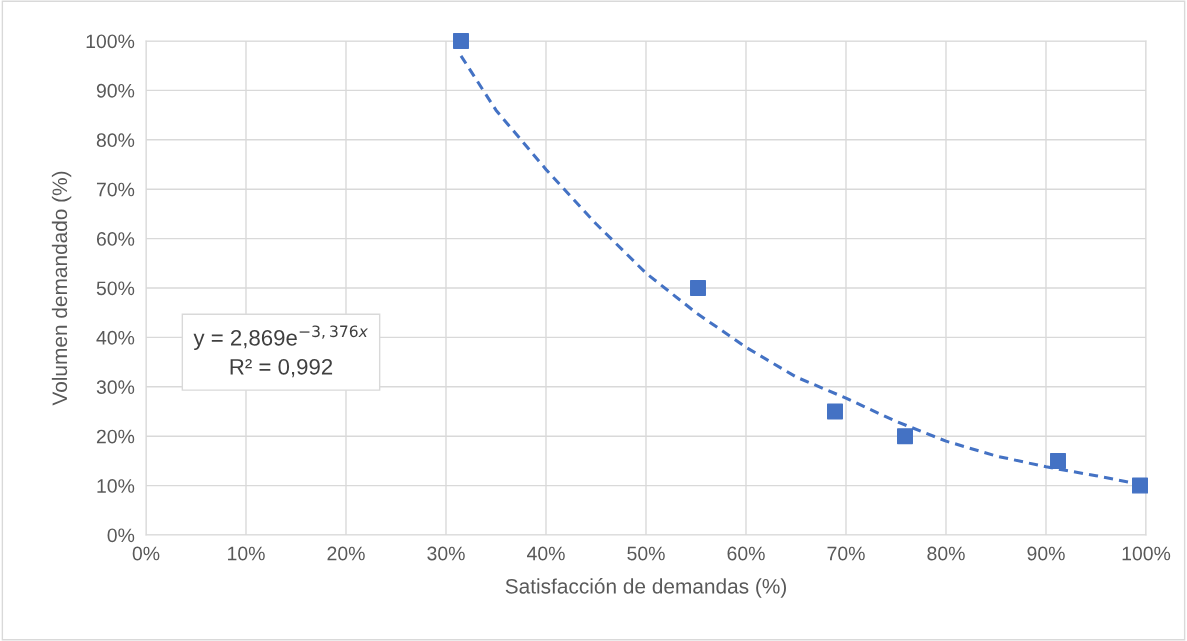  What do you see at coordinates (61, 288) in the screenshot?
I see `y-axis-title: Volumen demandado (%)` at bounding box center [61, 288].